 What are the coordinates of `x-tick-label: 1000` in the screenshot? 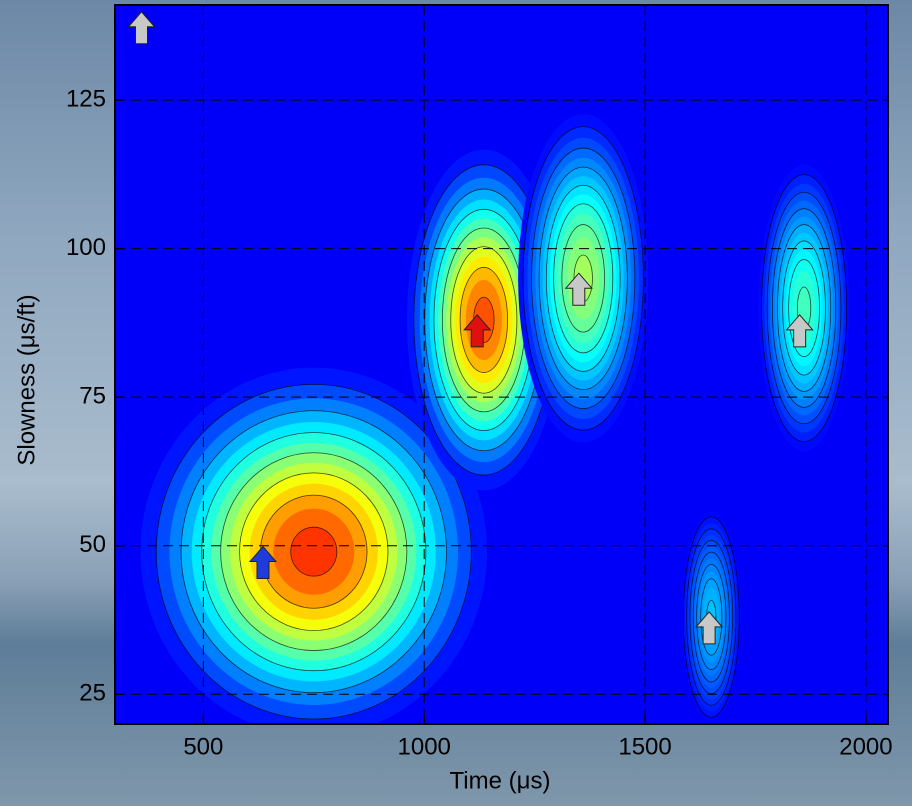 It's located at (424, 746).